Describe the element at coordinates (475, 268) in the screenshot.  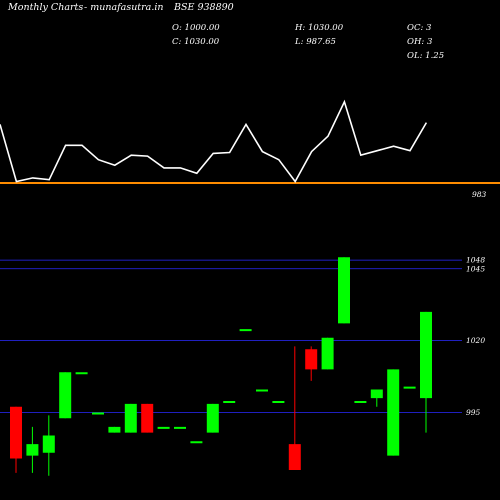
I see `y-tick-label: 1045` at that location.